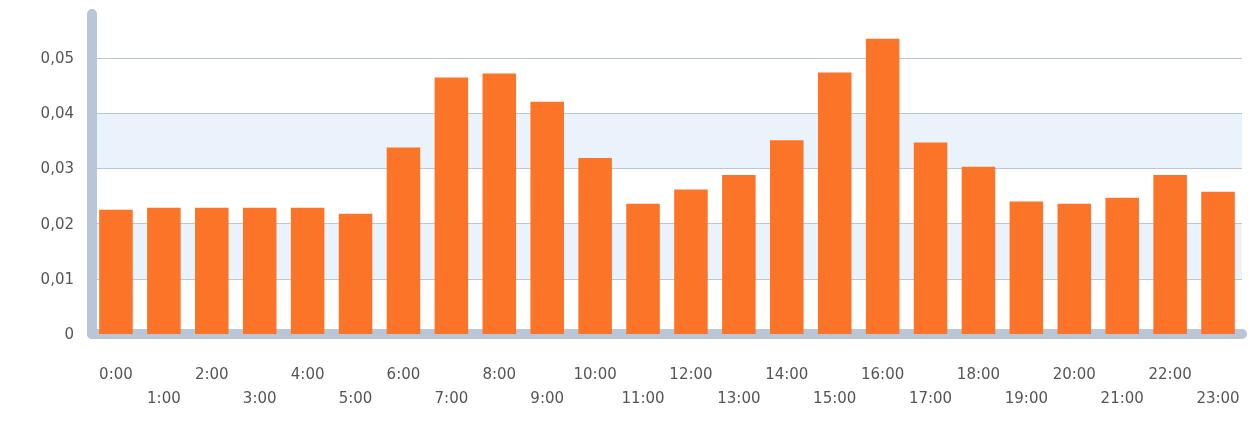 Image resolution: width=1248 pixels, height=436 pixels. I want to click on x-tick-label: 21:00, so click(1122, 398).